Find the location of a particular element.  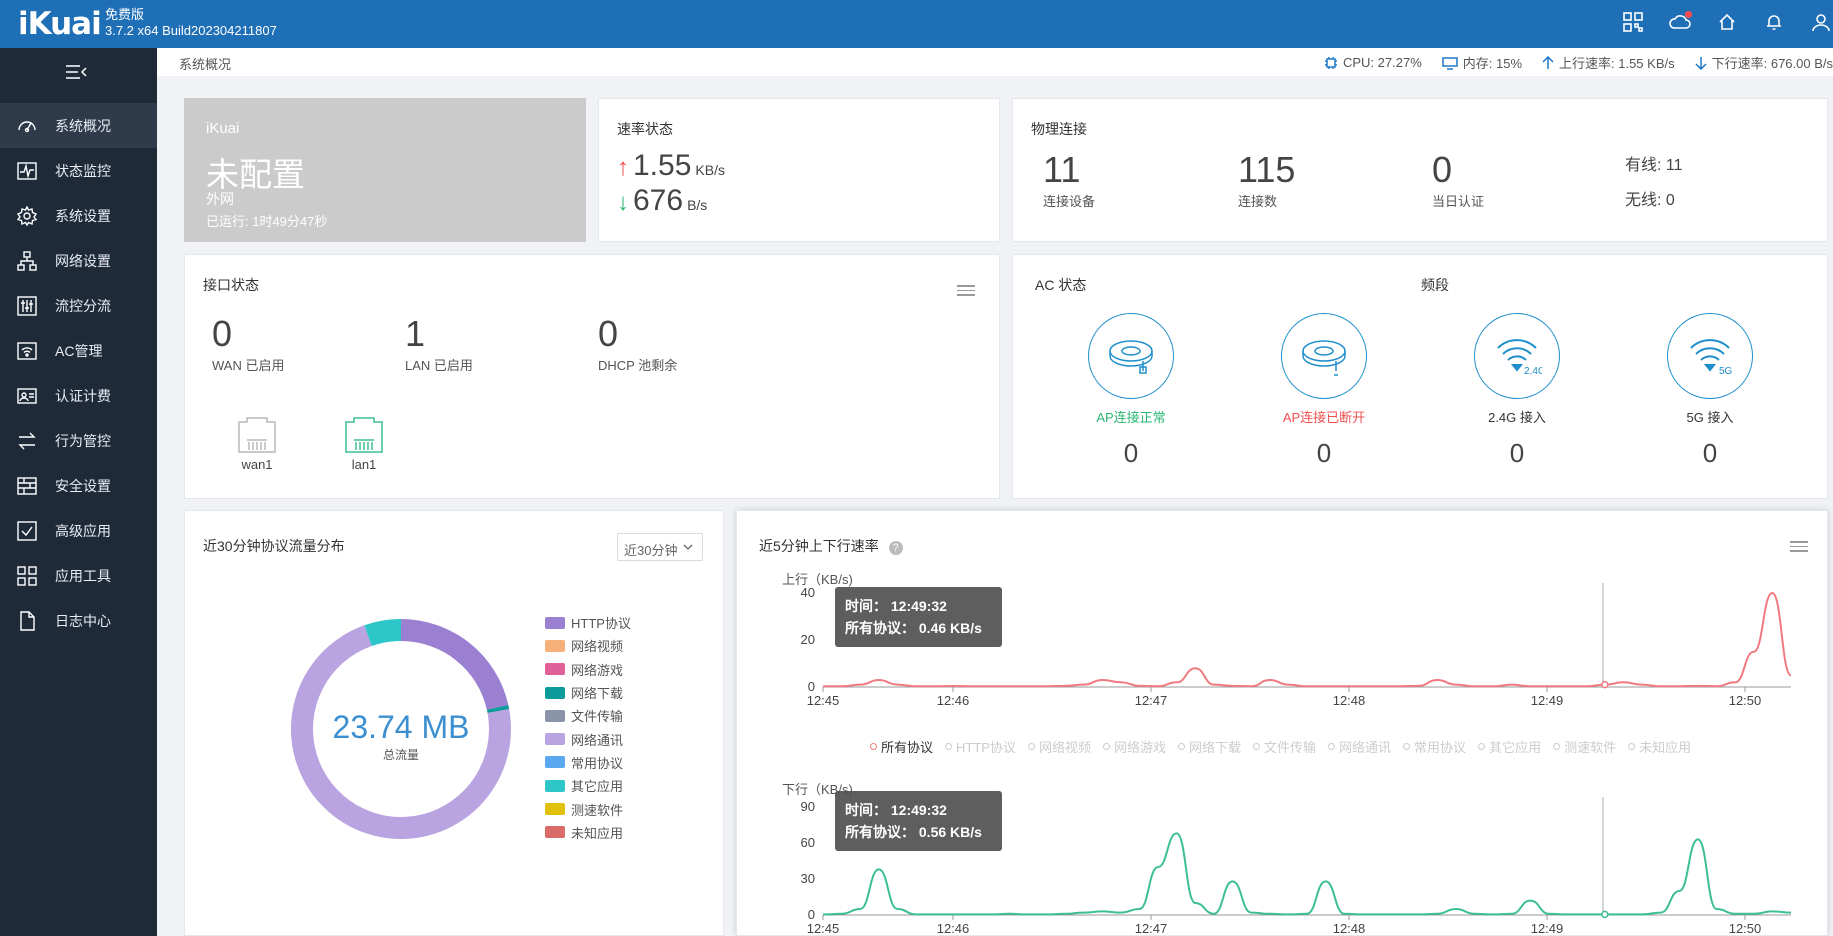

chart-legend-item: 文件传输 is located at coordinates (1284, 746).